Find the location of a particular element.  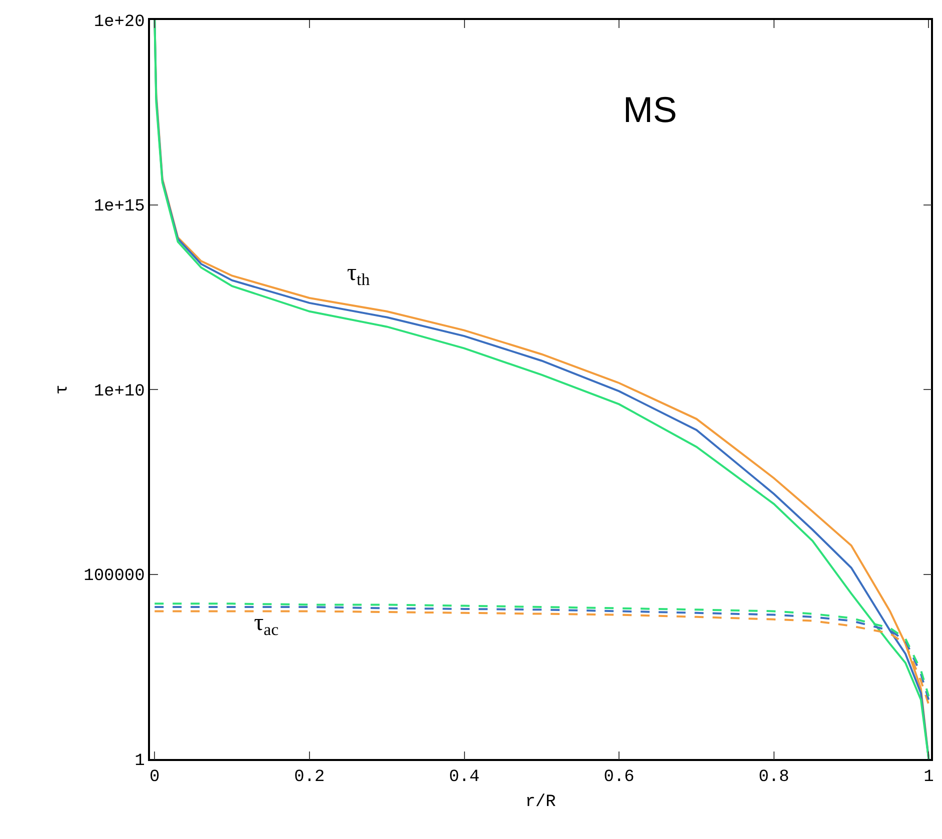

y-tick-label: 100000 is located at coordinates (114, 576).